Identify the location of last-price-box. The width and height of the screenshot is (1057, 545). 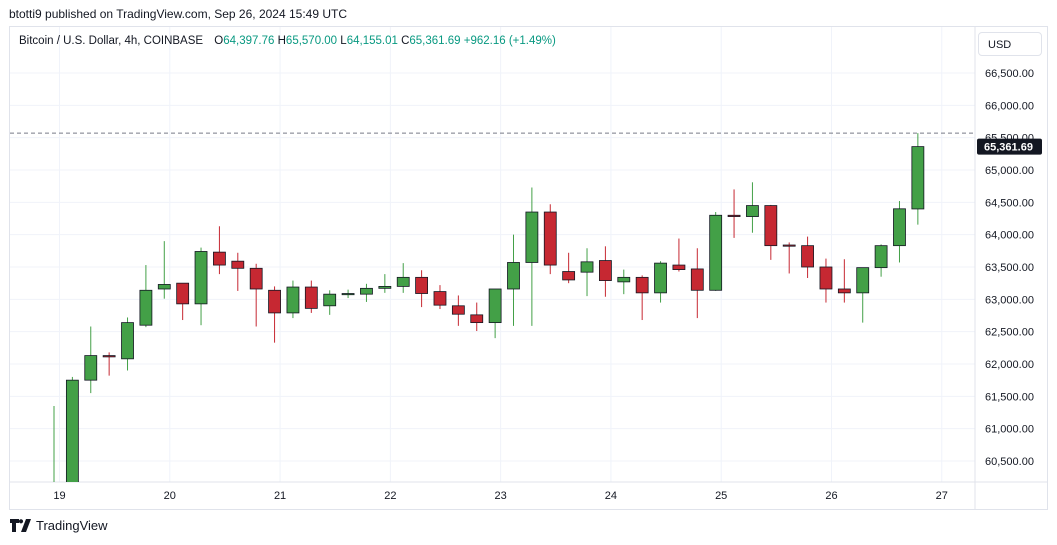
(1009, 146).